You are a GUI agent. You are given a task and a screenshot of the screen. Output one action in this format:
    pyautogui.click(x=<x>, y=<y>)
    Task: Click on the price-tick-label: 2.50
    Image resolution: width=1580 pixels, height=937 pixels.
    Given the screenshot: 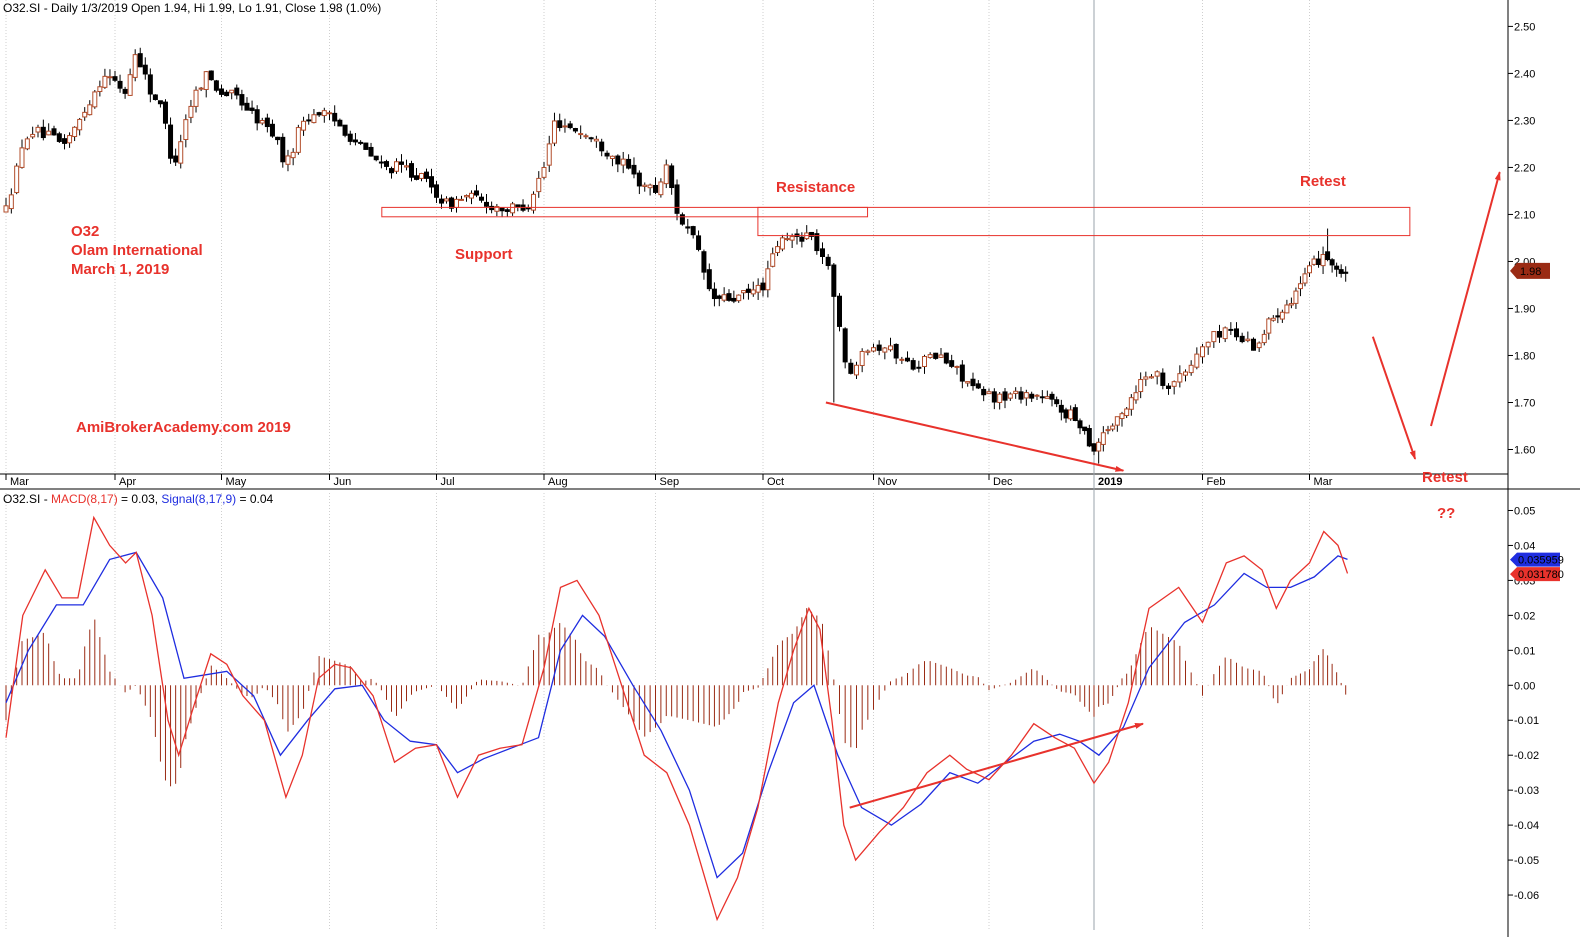 What is the action you would take?
    pyautogui.click(x=1524, y=27)
    